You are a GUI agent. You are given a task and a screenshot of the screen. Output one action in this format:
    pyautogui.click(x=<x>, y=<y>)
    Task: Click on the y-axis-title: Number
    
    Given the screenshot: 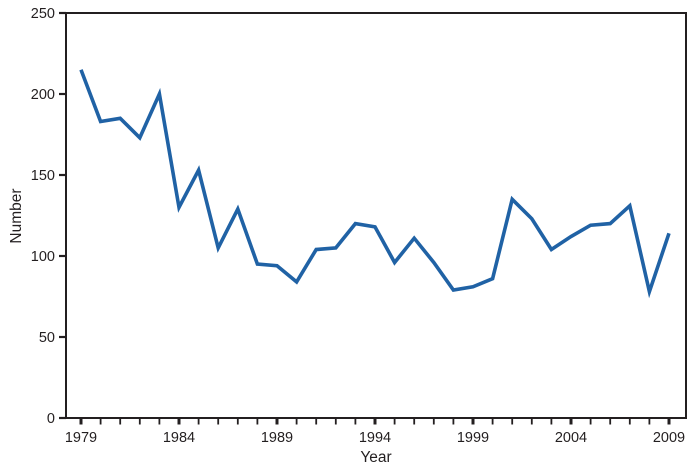 What is the action you would take?
    pyautogui.click(x=16, y=216)
    